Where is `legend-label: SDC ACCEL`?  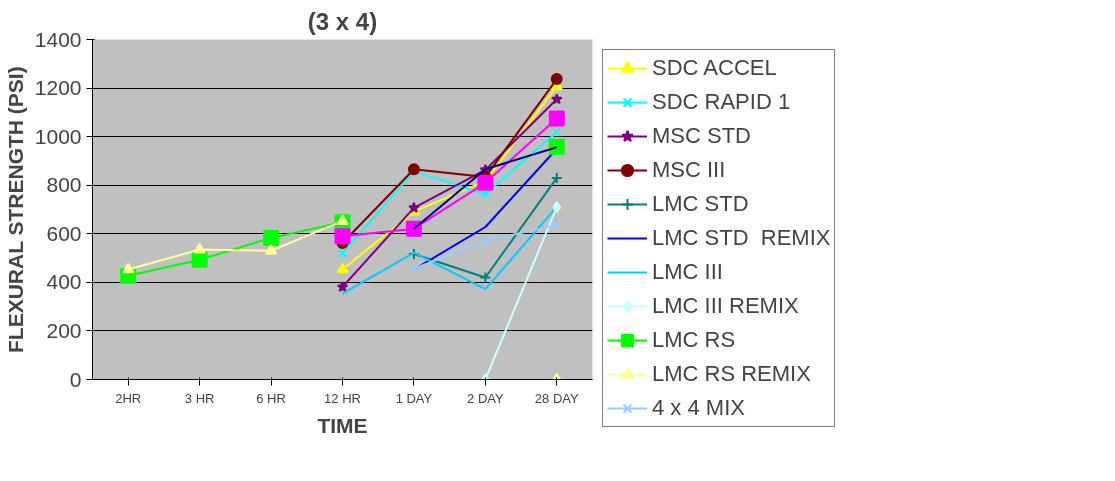 legend-label: SDC ACCEL is located at coordinates (714, 68).